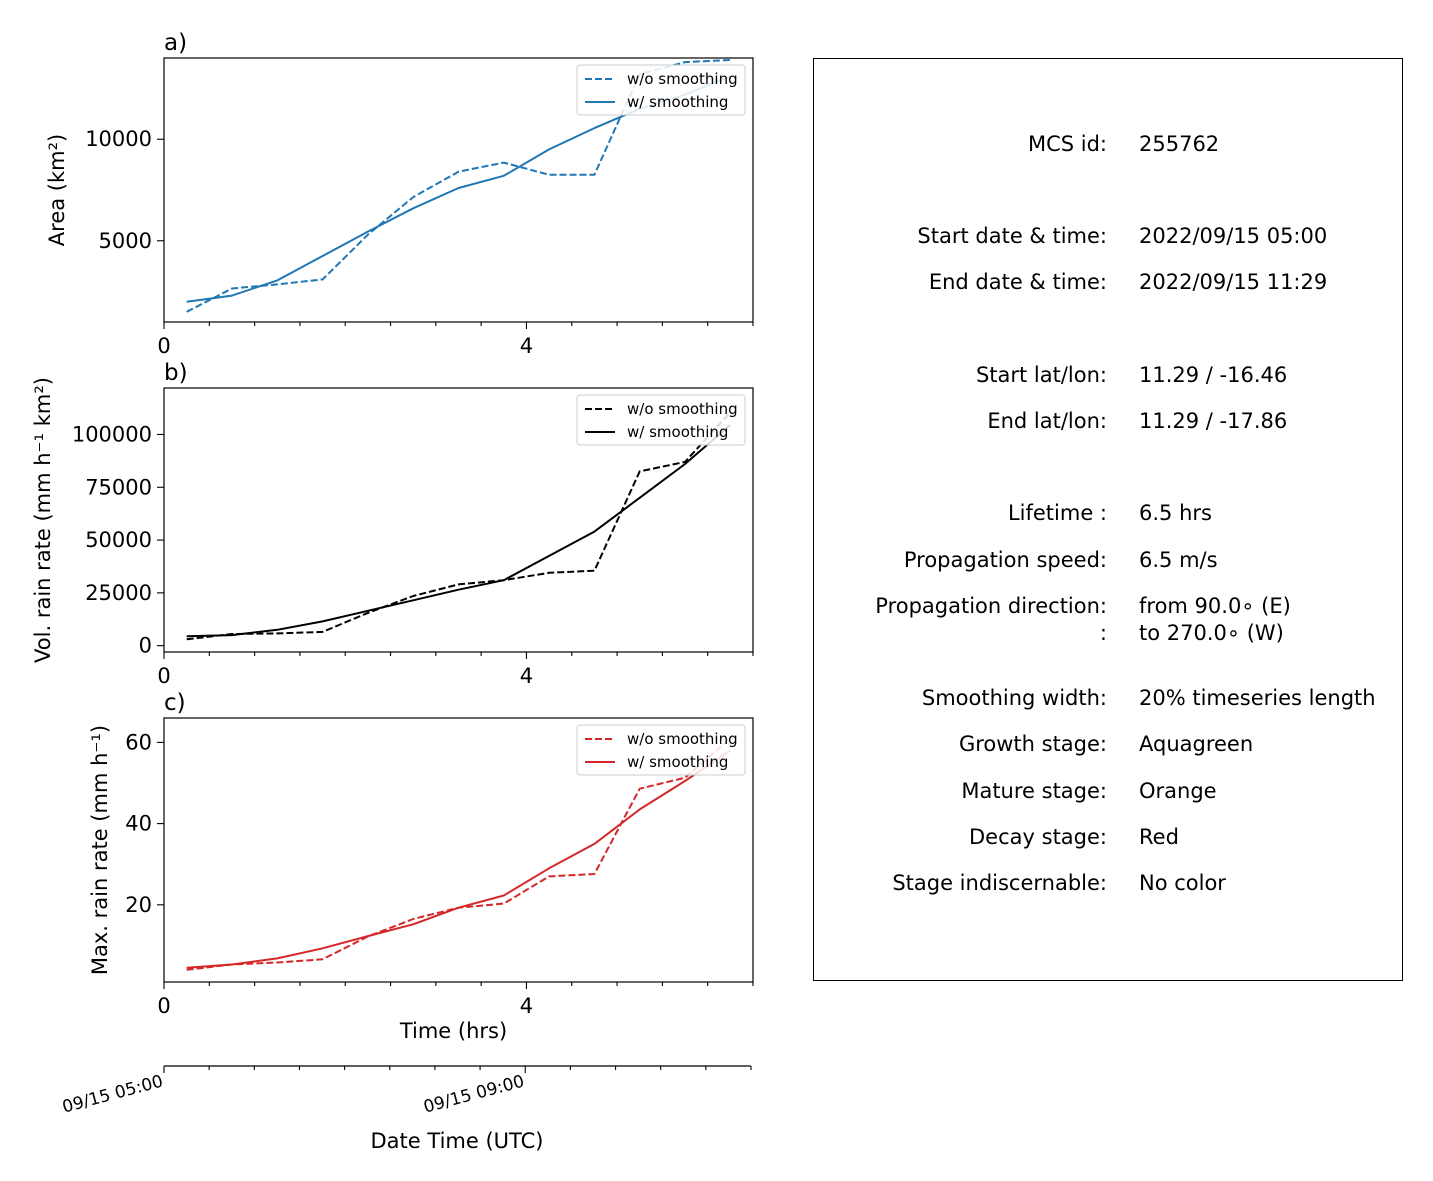 Image resolution: width=1433 pixels, height=1181 pixels. Describe the element at coordinates (1213, 375) in the screenshot. I see `info-value: 11.29 / -16.46` at that location.